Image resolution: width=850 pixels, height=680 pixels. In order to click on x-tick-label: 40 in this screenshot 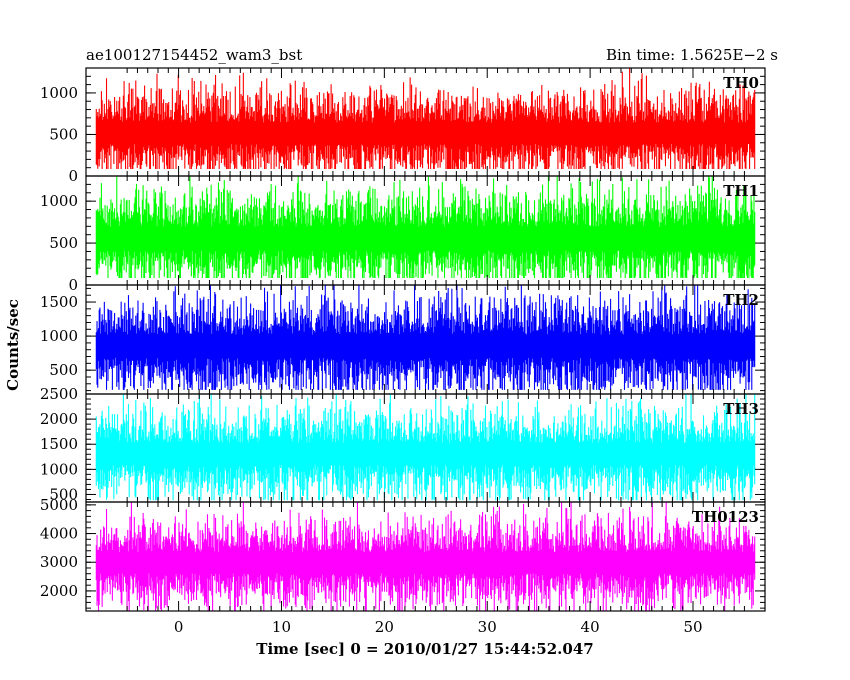, I will do `click(590, 627)`.